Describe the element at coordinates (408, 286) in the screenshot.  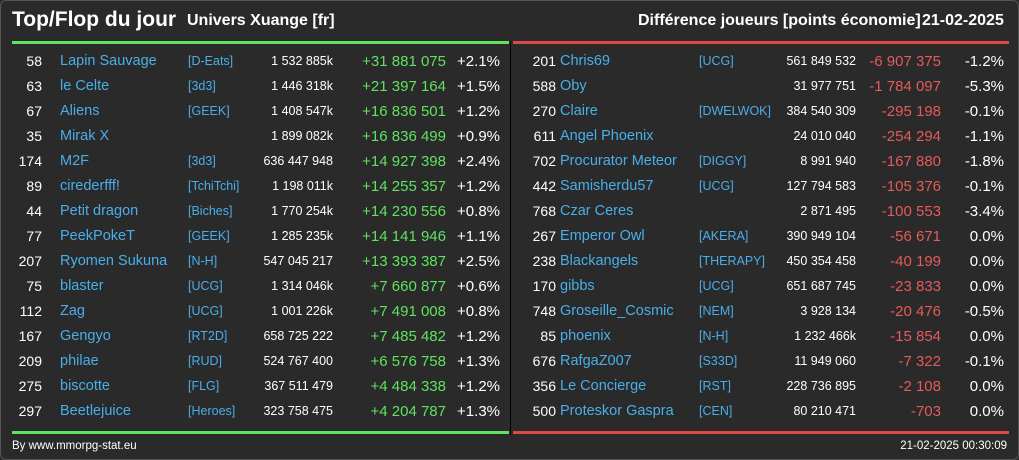
I see `points-difference: +7 660 877` at that location.